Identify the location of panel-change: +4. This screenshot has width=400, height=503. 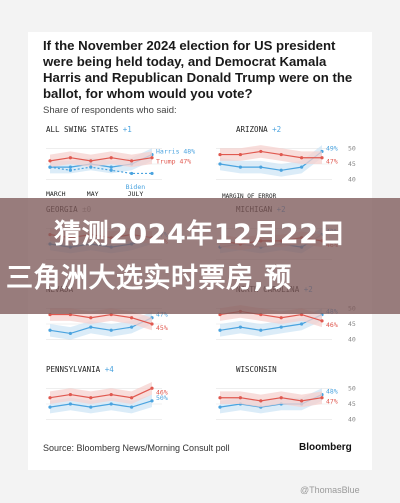
(110, 369).